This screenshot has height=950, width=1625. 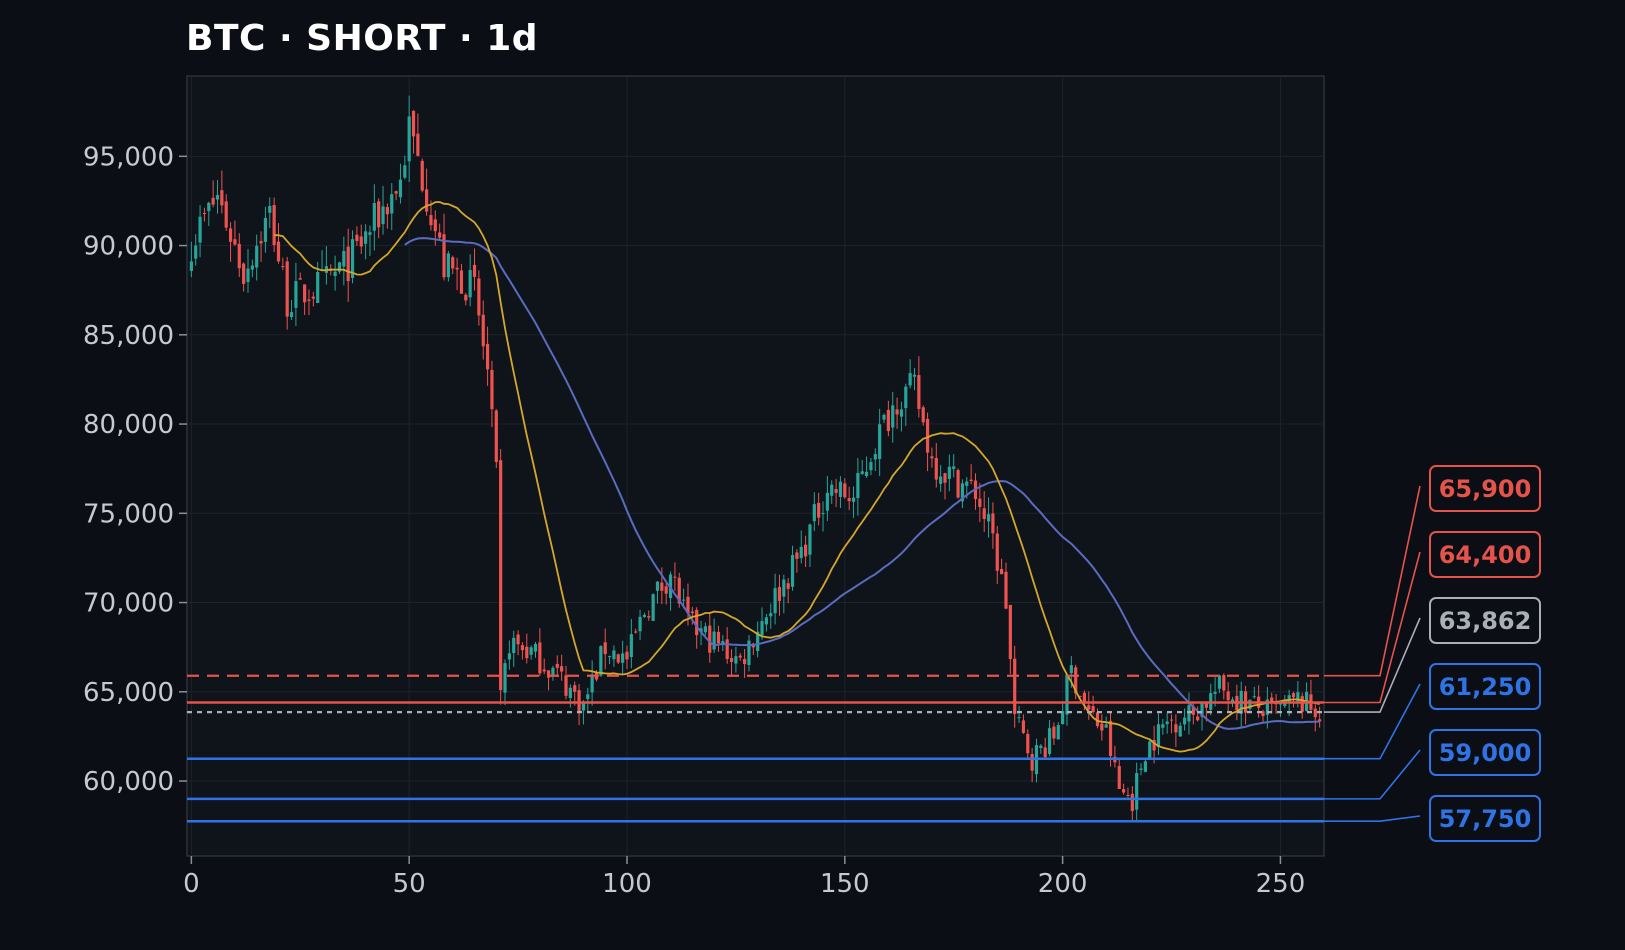 What do you see at coordinates (1485, 489) in the screenshot?
I see `level-tag-label: 65,900` at bounding box center [1485, 489].